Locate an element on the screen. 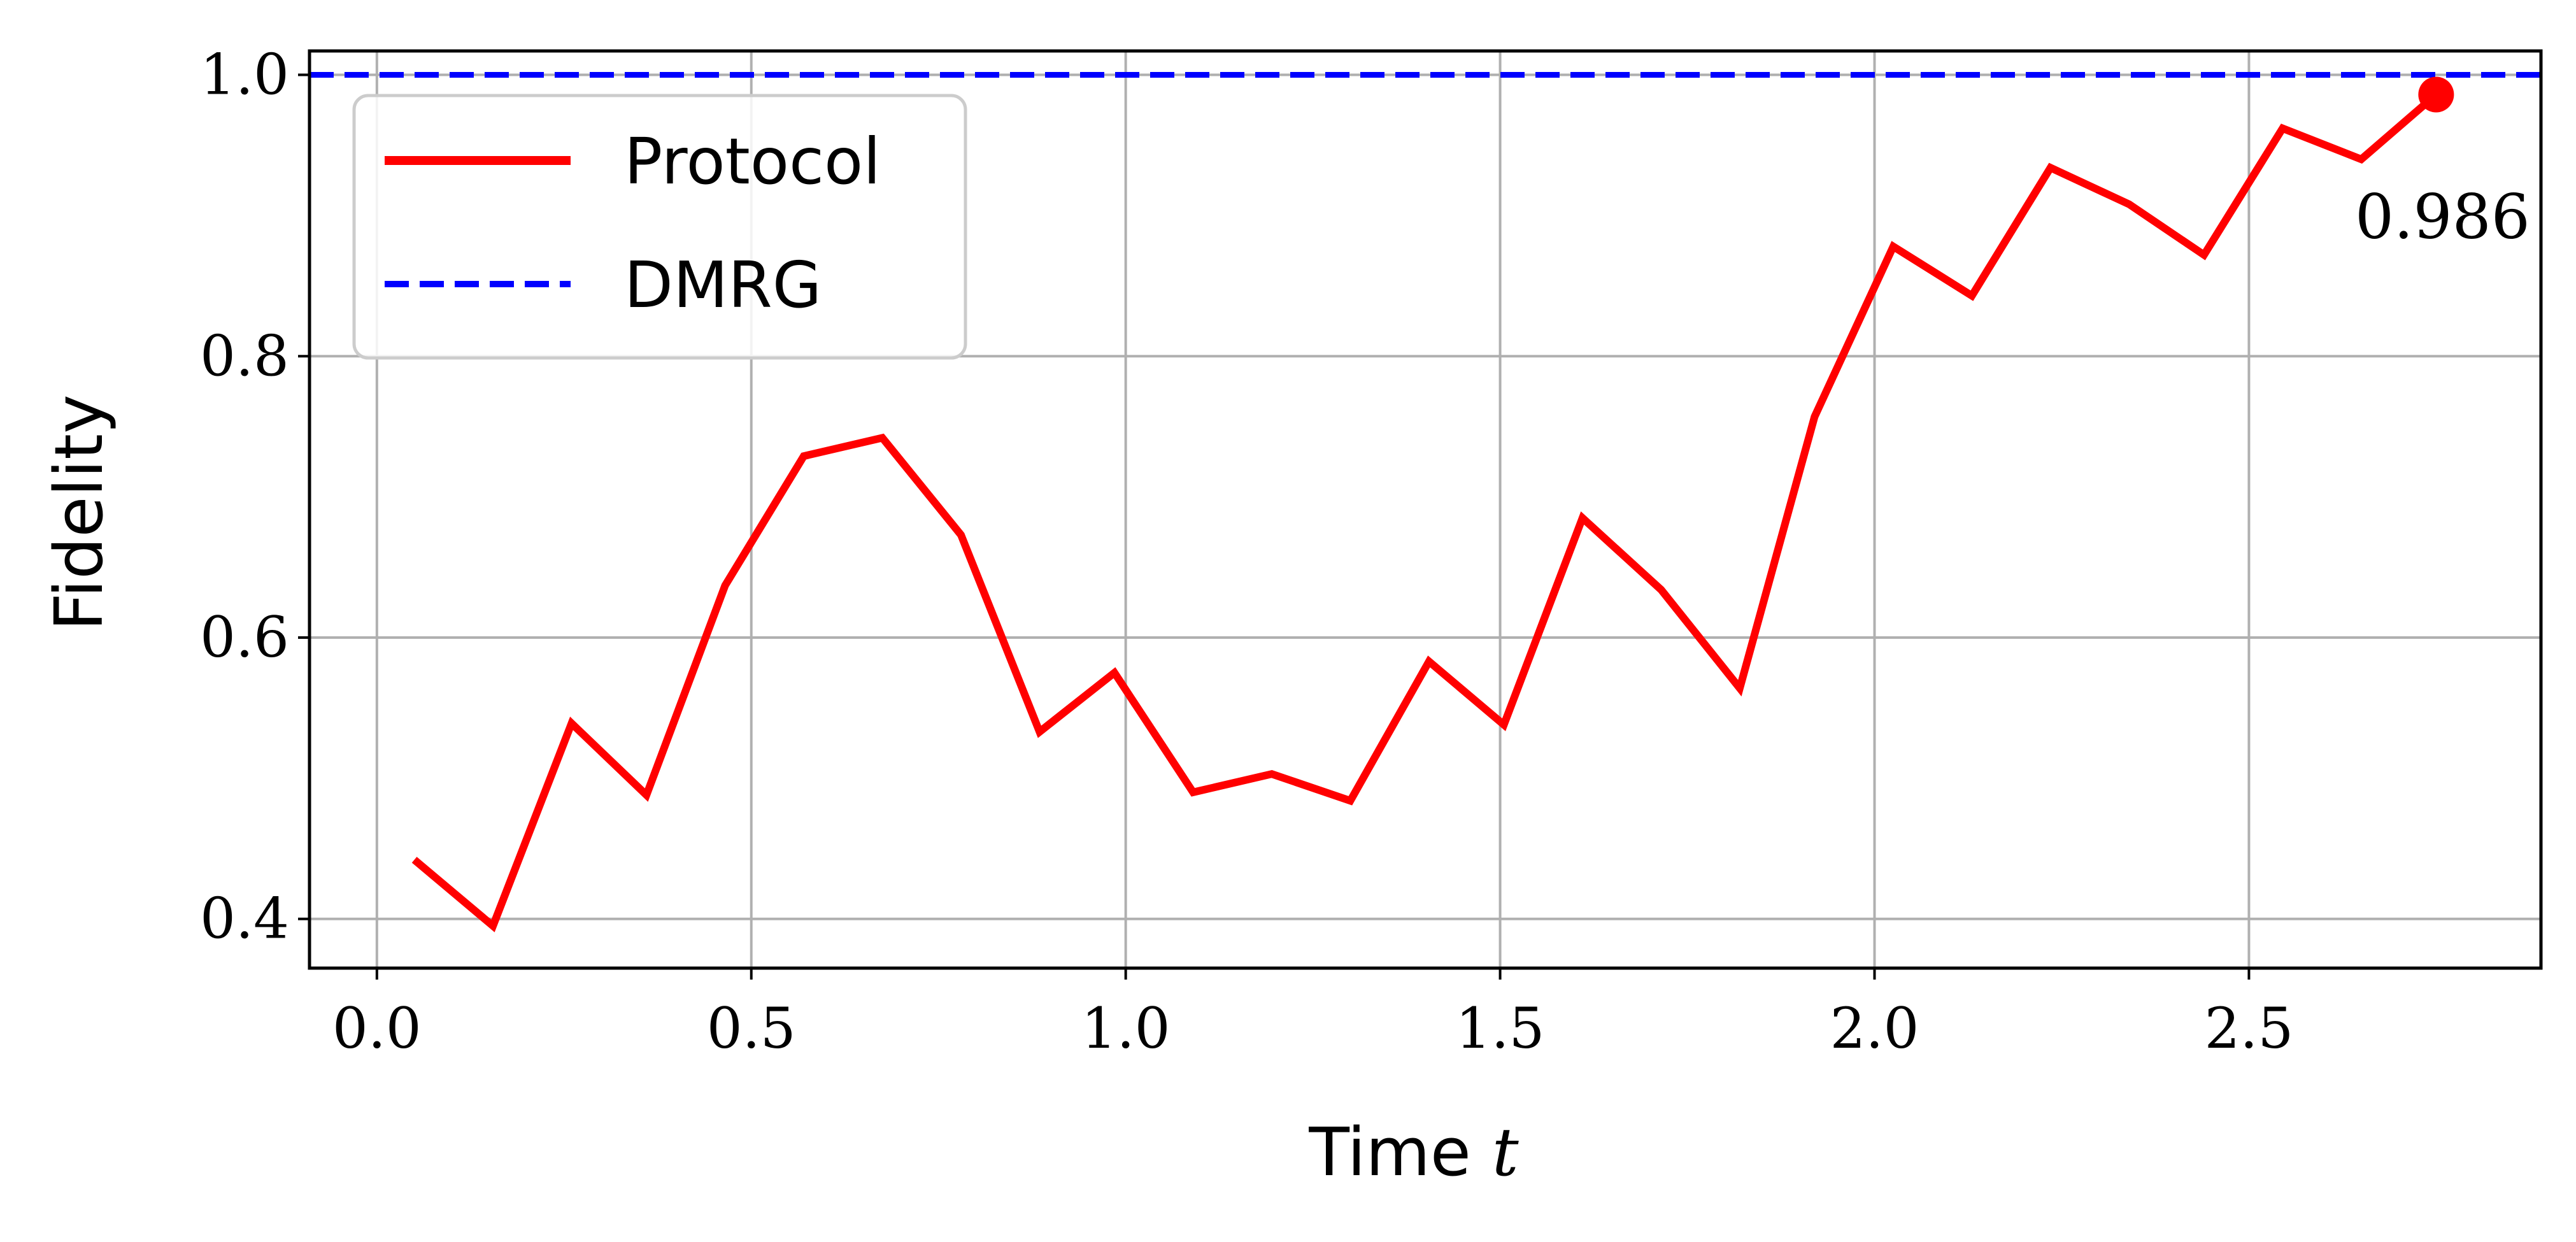  x-axis-ticks: 0.0 0.5 1.0 1.5 2.0 2.5 is located at coordinates (1313, 1014).